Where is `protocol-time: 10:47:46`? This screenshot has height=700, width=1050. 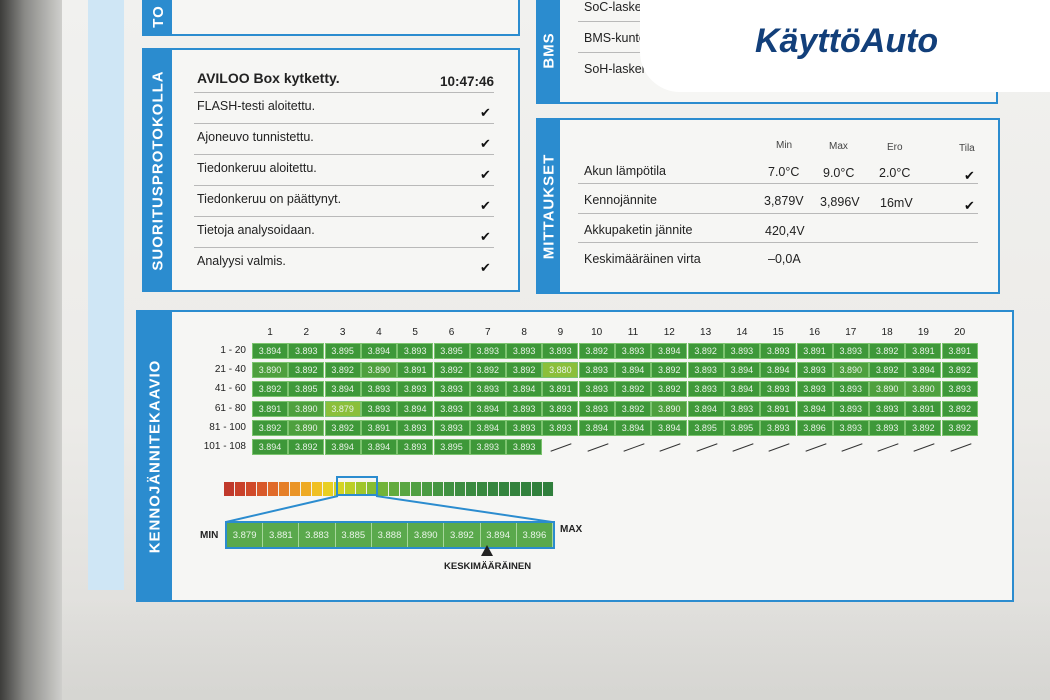
protocol-time: 10:47:46 is located at coordinates (467, 81).